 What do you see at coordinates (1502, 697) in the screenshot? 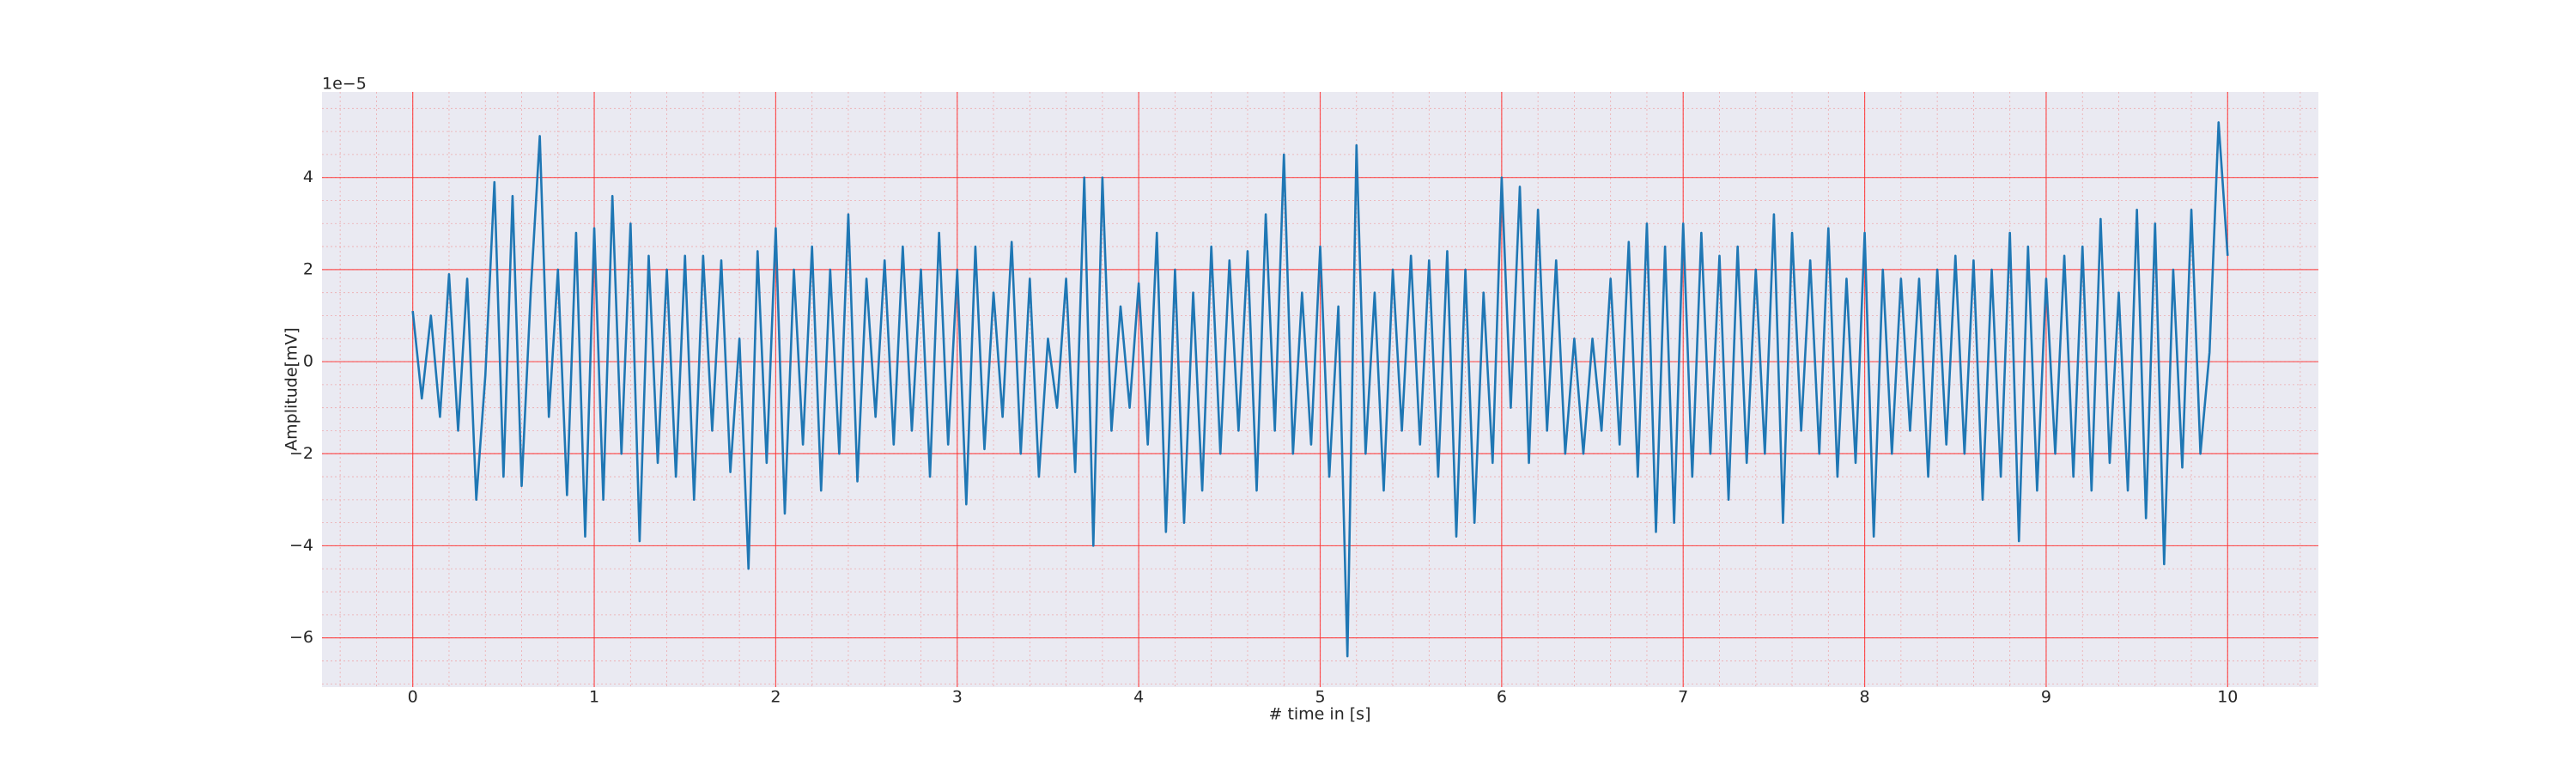
I see `x-tick-label: 6` at bounding box center [1502, 697].